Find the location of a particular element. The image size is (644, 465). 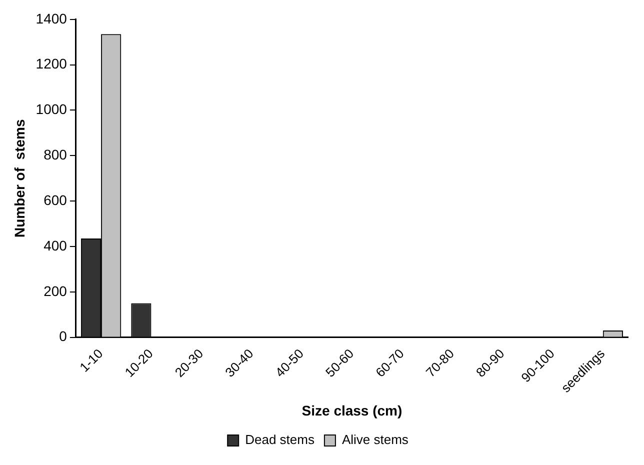

legend-label: Dead stems is located at coordinates (280, 440).